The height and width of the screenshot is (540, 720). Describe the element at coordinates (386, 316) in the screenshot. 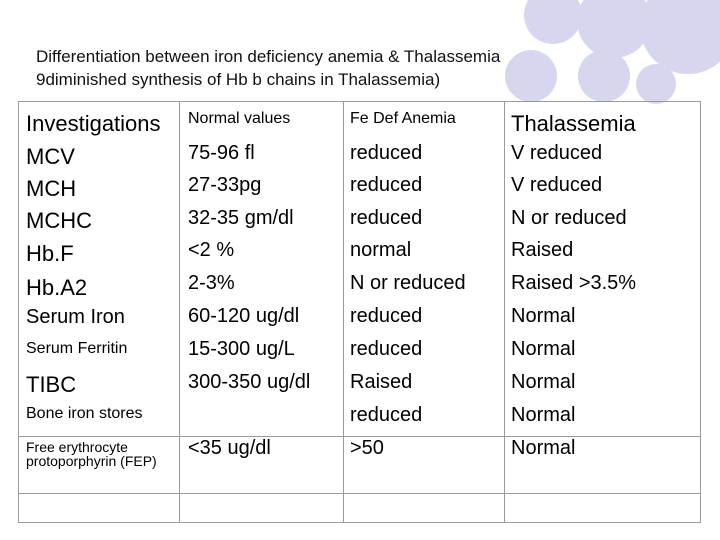

I see `row-serum-iron-fe-def: reduced` at that location.